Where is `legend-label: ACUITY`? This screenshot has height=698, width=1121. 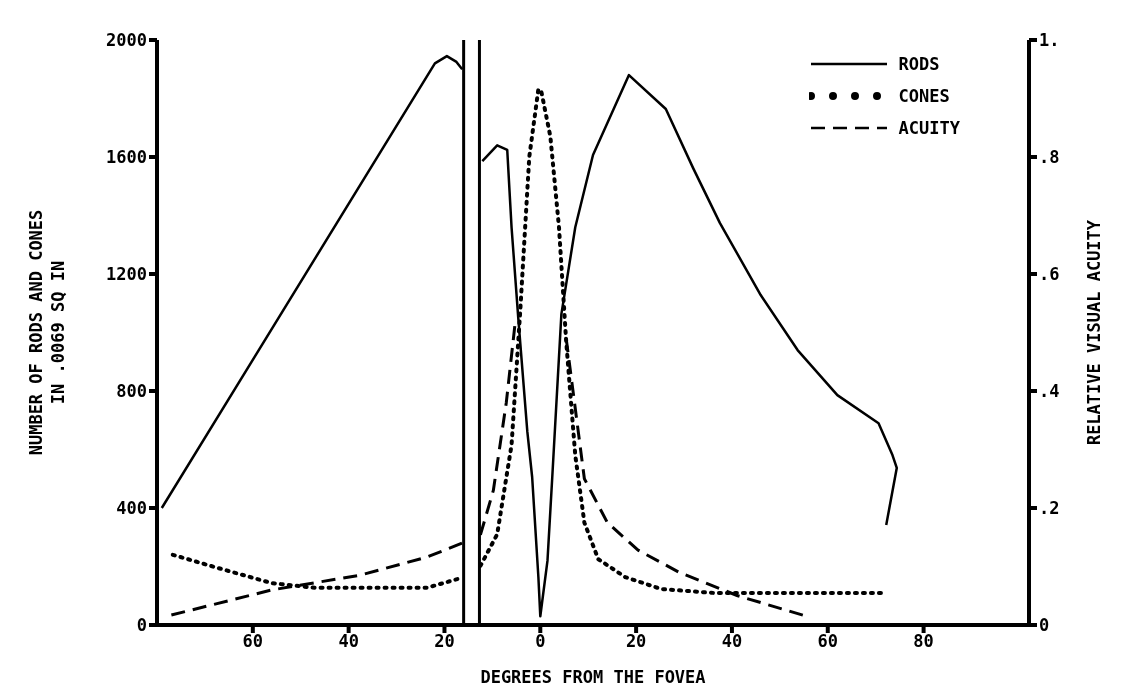 legend-label: ACUITY is located at coordinates (929, 128).